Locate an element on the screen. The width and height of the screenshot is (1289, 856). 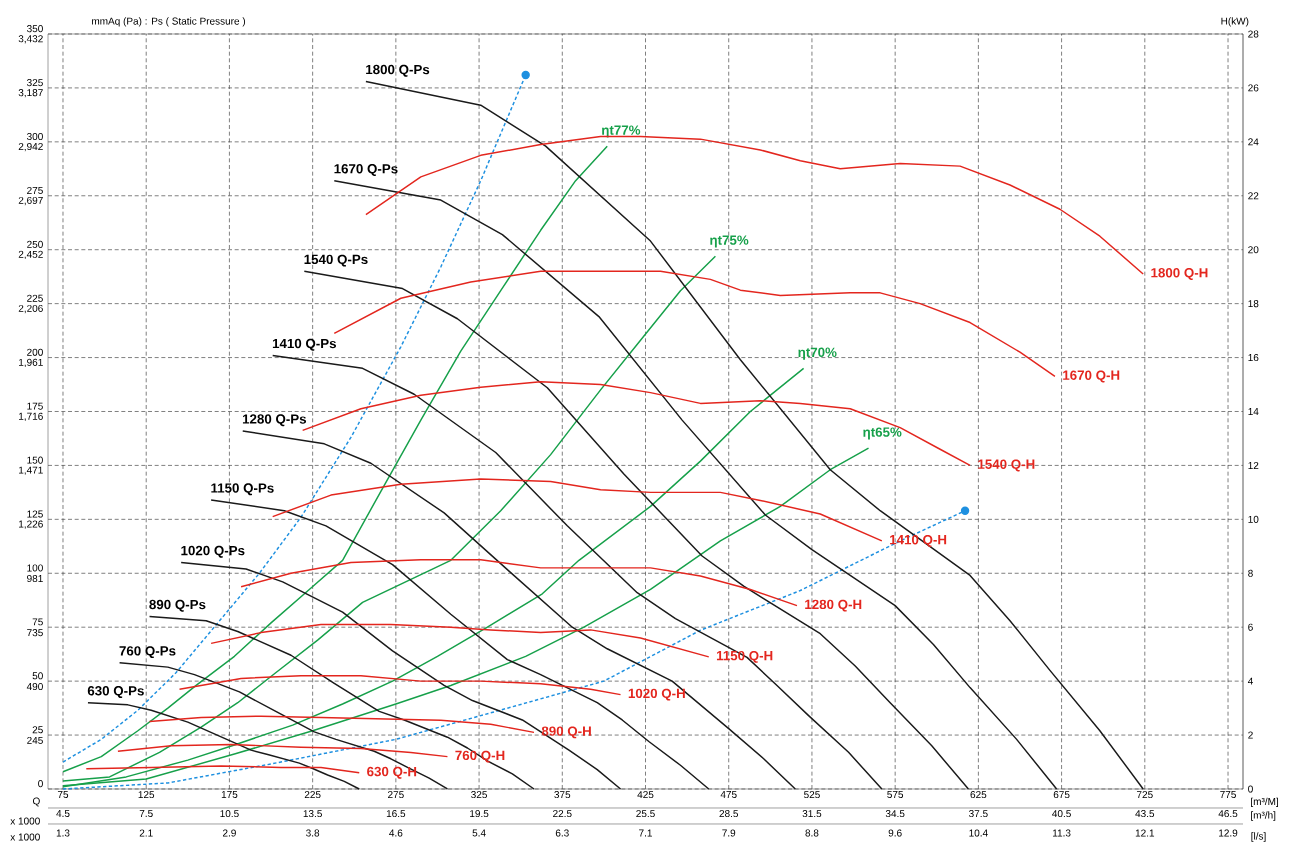
series-label: 890 Q-H is located at coordinates (566, 732).